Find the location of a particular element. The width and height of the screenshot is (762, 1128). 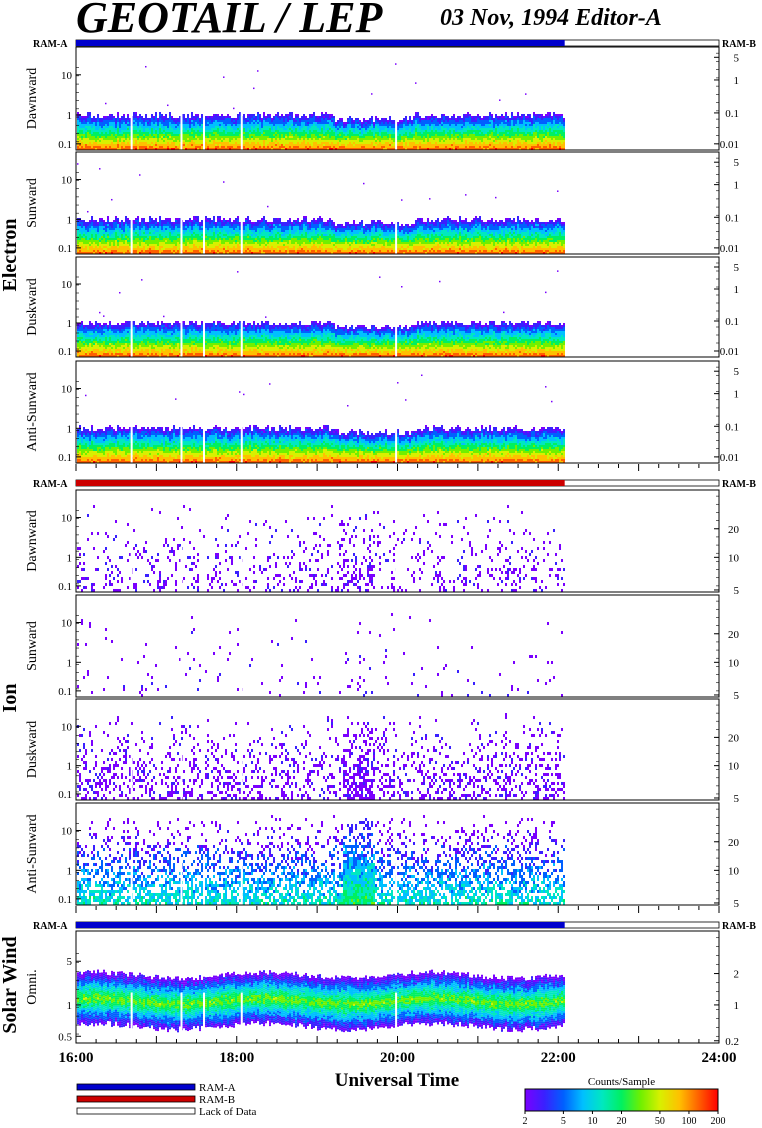

legend-label: Lack of Data is located at coordinates (228, 1112).